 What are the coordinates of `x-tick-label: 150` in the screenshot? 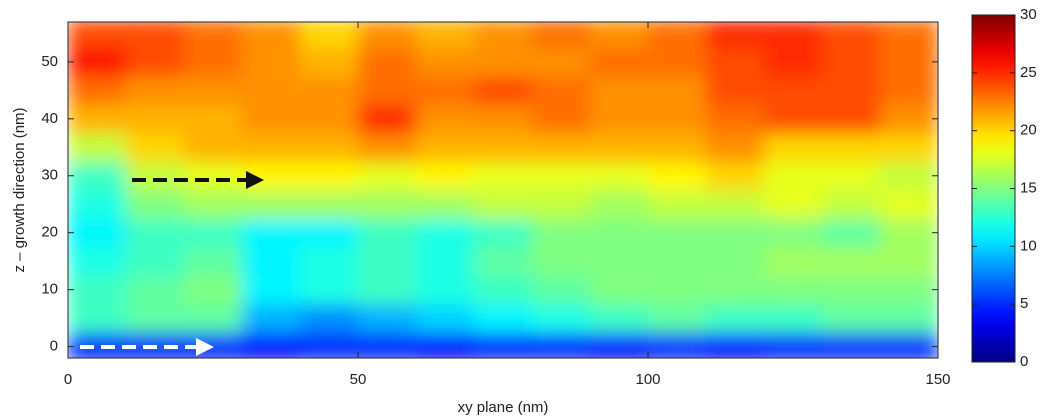 It's located at (937, 379).